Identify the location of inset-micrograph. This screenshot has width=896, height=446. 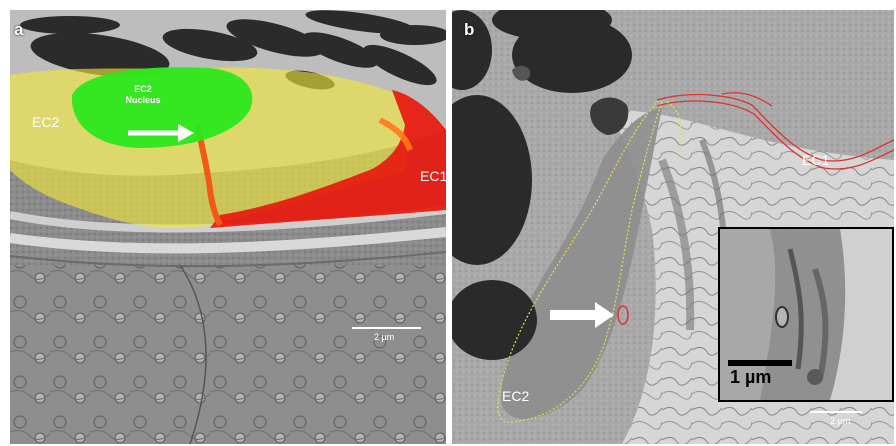
(806, 314).